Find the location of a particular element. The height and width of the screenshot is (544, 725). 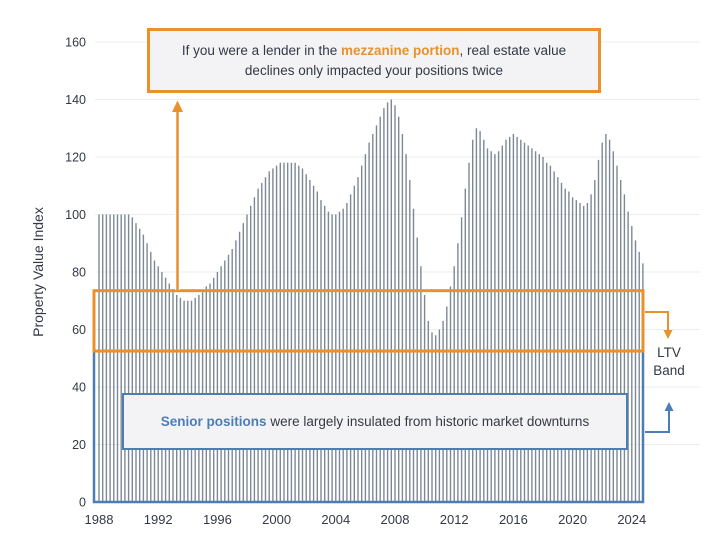

svg-text: 40 is located at coordinates (79, 388).